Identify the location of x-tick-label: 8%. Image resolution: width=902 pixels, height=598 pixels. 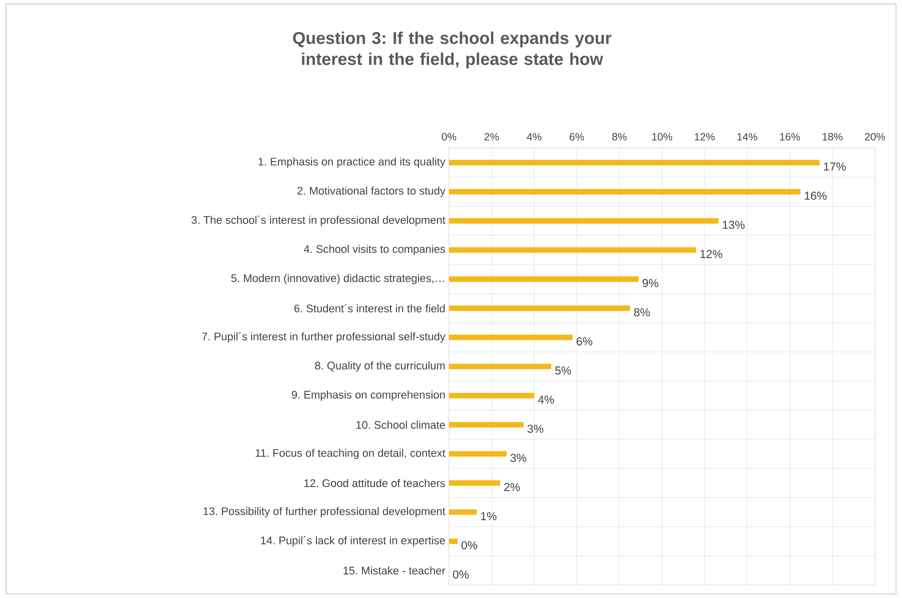
(619, 136).